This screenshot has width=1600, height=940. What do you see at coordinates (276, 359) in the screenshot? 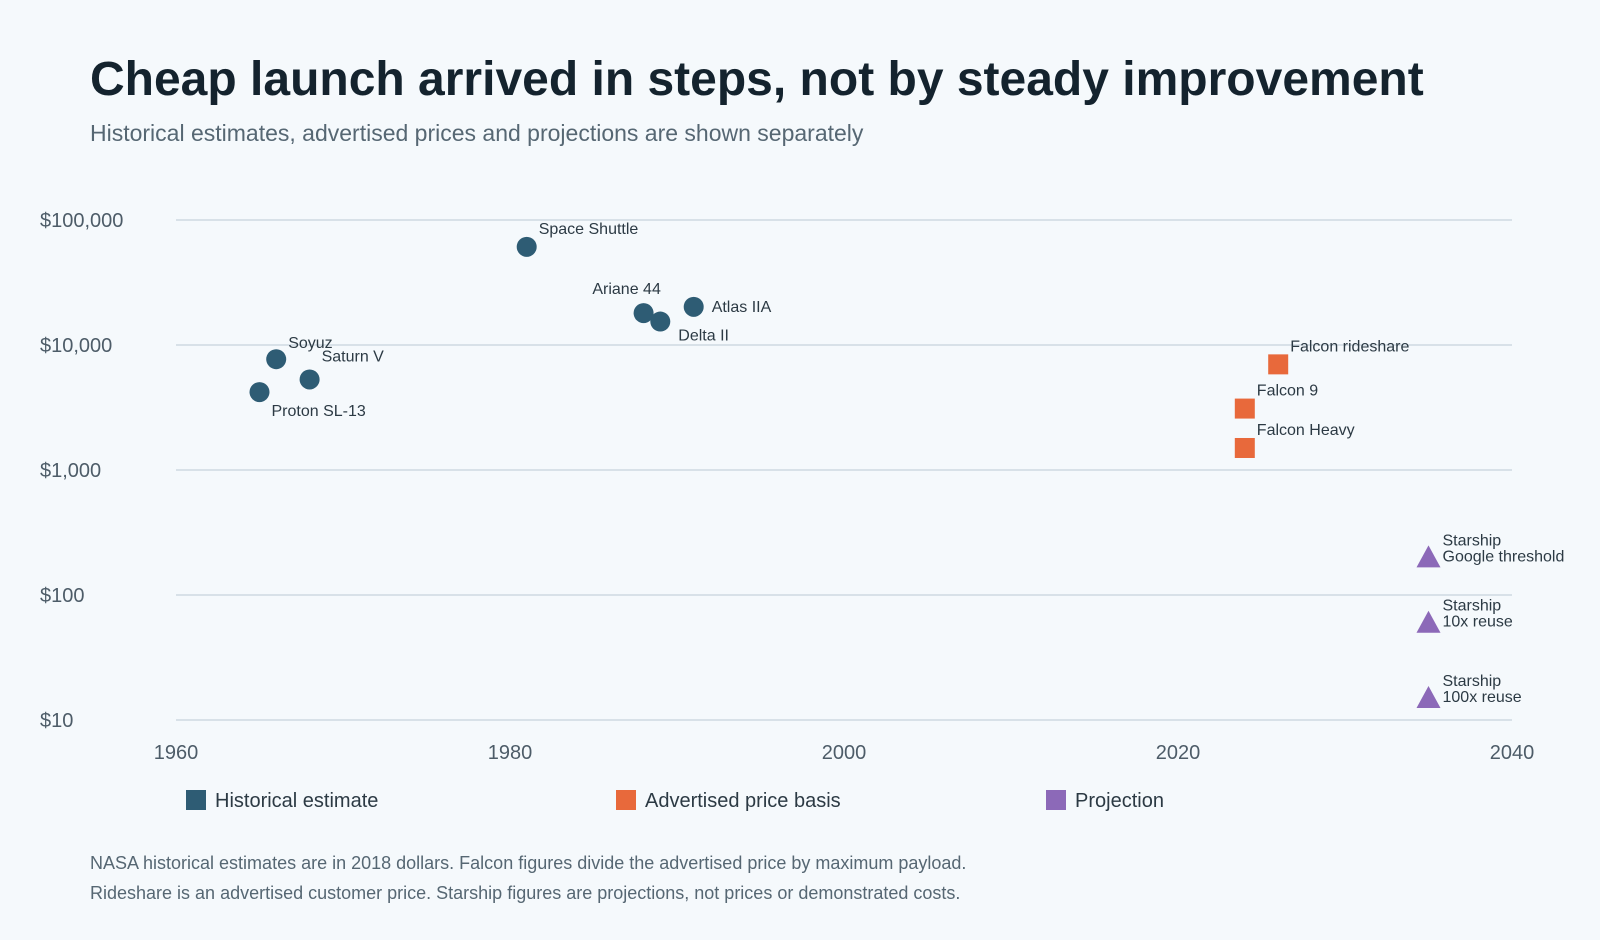
I see `point-soyuz` at bounding box center [276, 359].